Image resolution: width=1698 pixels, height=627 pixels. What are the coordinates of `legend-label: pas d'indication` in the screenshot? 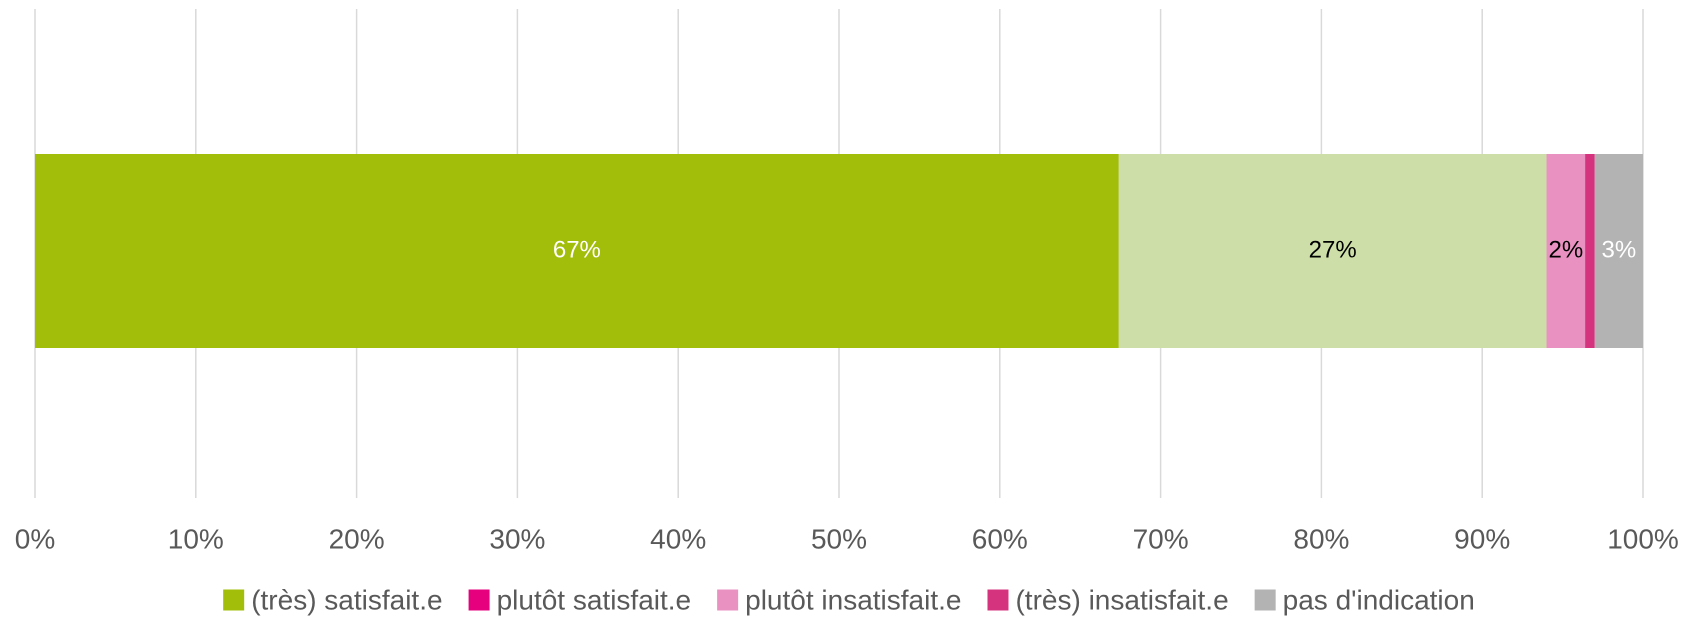 It's located at (1379, 599).